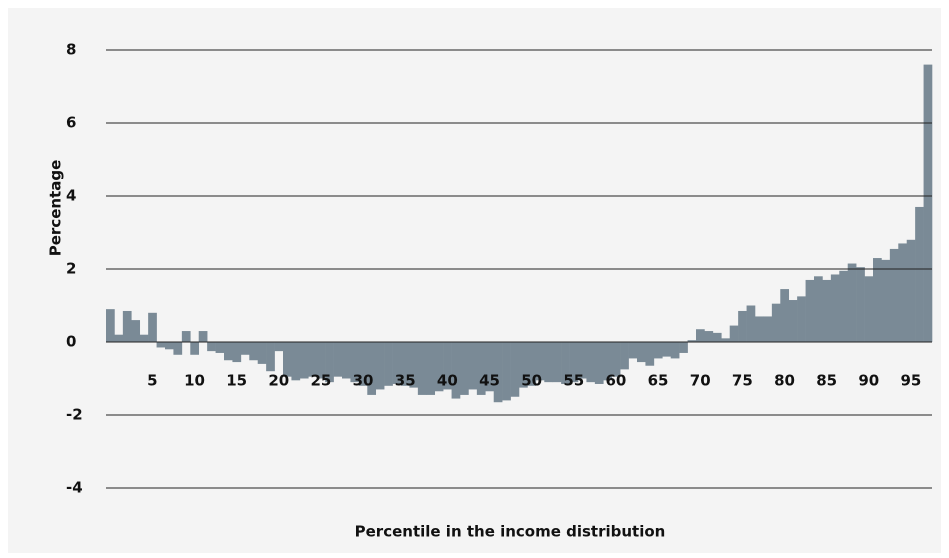 The width and height of the screenshot is (949, 558). I want to click on y-tick-label: 4, so click(71, 196).